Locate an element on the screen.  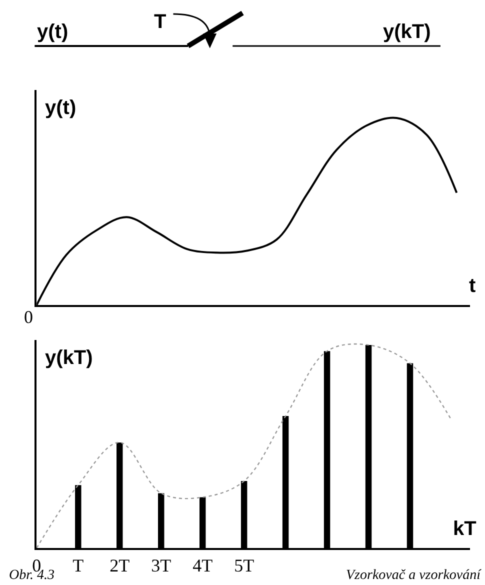
x-axis-title: t is located at coordinates (472, 286).